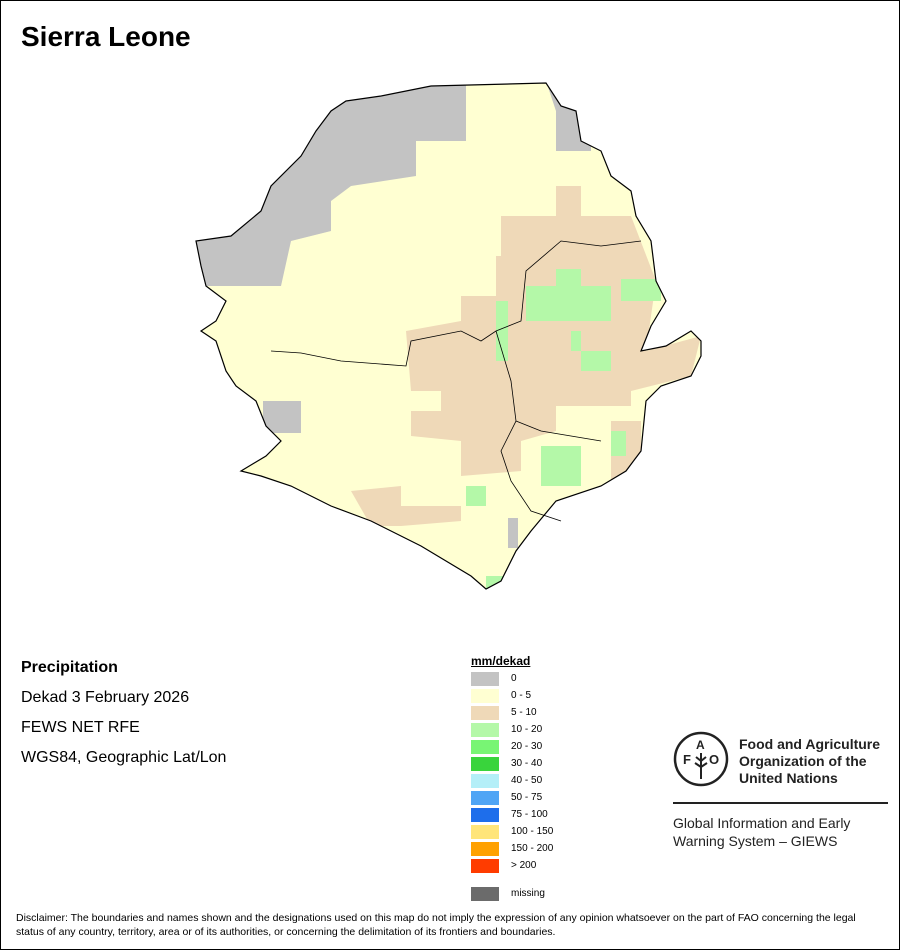  I want to click on legend-label: 50 - 75, so click(527, 797).